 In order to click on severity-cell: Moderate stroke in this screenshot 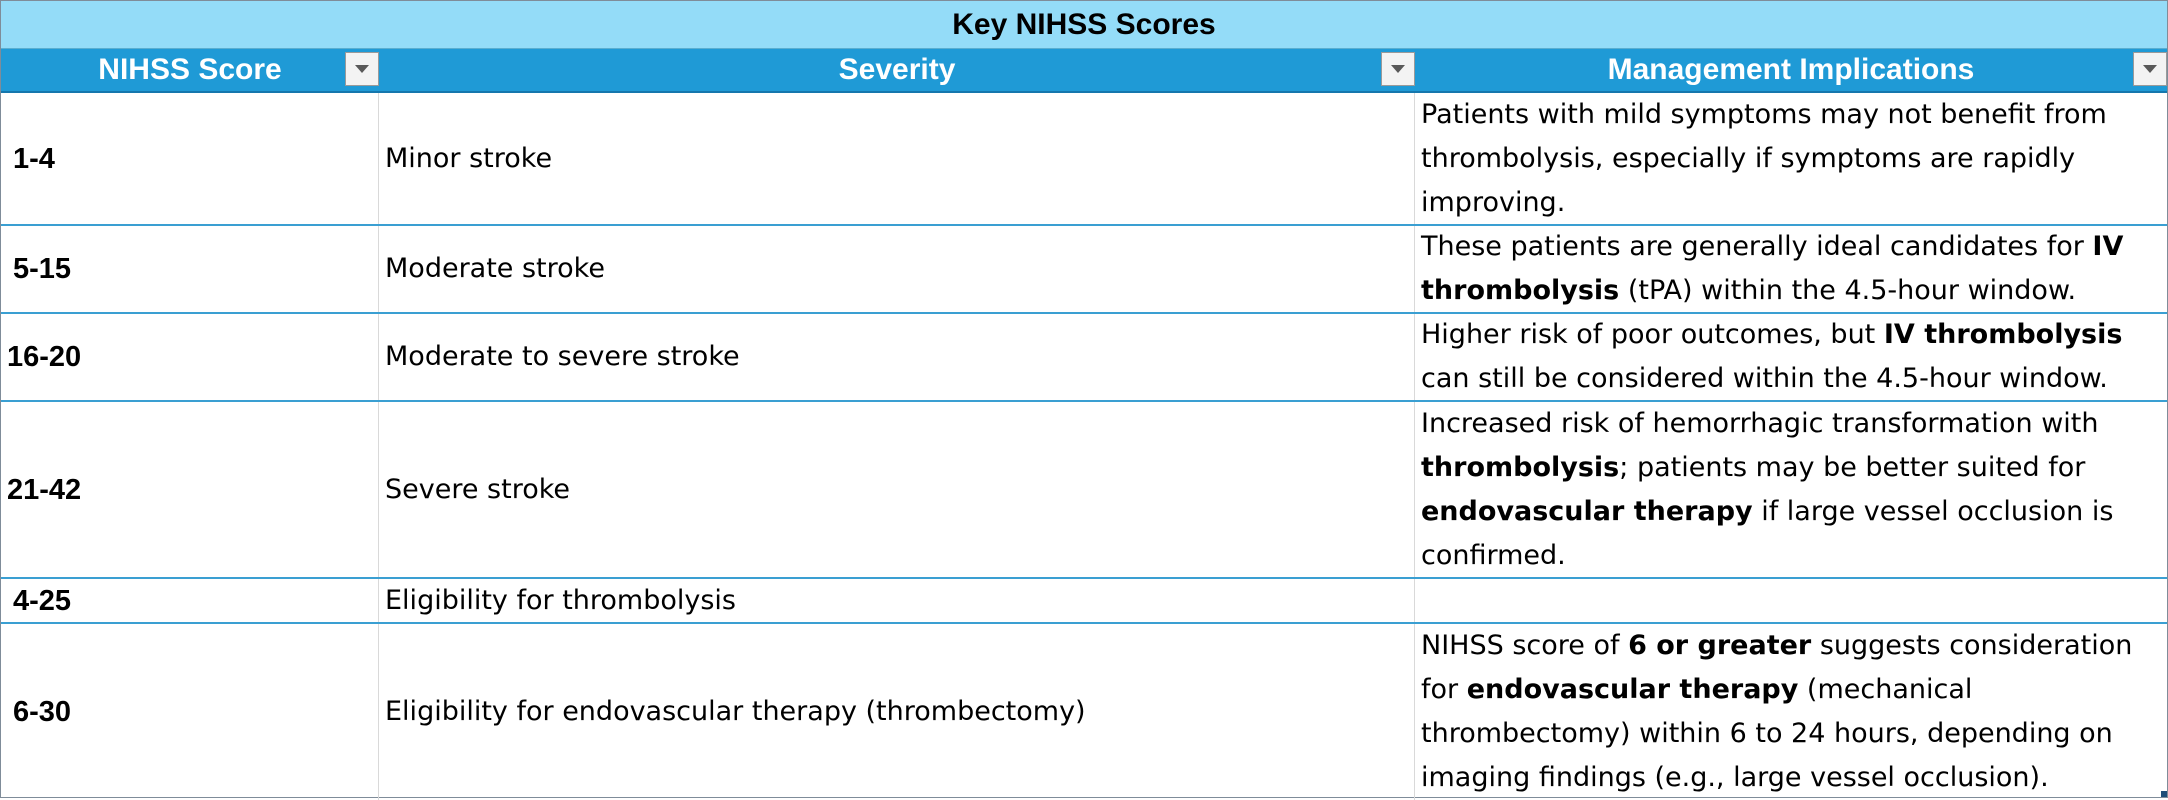, I will do `click(897, 269)`.